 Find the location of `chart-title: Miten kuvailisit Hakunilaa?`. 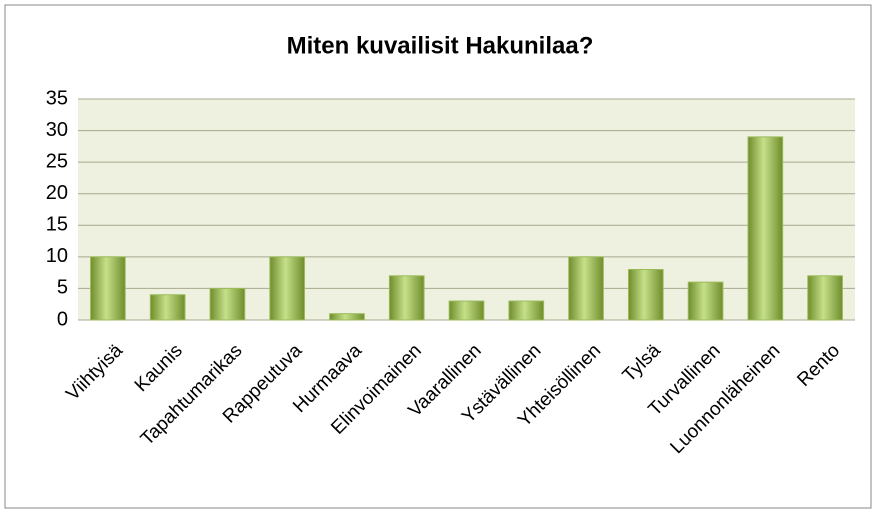

chart-title: Miten kuvailisit Hakunilaa? is located at coordinates (440, 45).